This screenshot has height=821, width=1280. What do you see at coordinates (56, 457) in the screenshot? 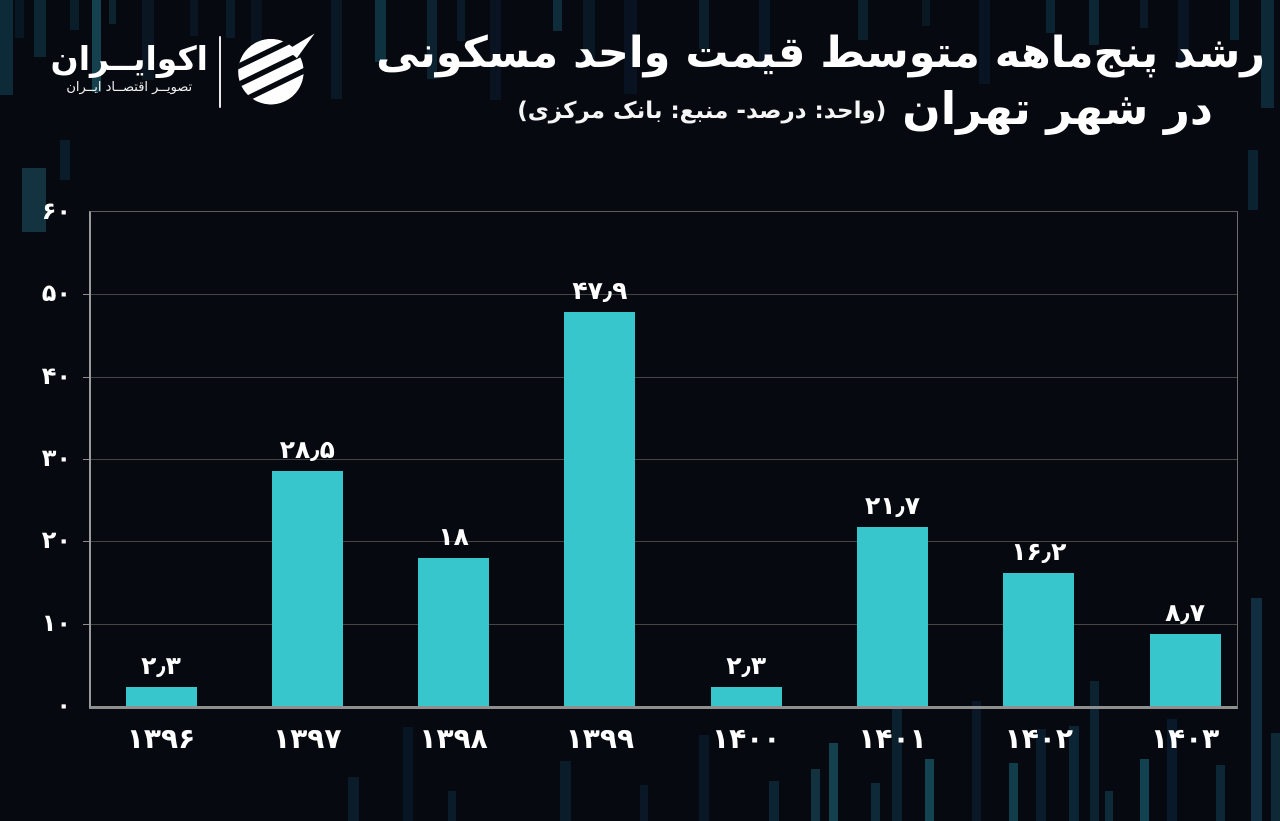
I see `y-axis-label: ۳۰` at bounding box center [56, 457].